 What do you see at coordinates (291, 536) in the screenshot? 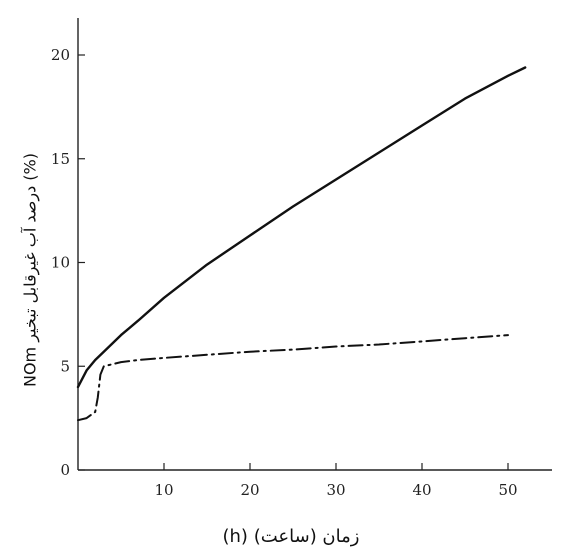
I see `x-axis-label: (h) زمان (ساعت)` at bounding box center [291, 536].